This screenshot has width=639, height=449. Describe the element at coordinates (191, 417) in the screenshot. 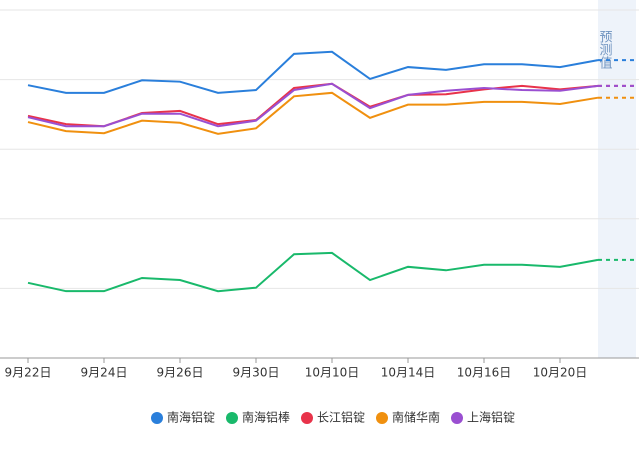

I see `legend-label: 南海铝锭` at that location.